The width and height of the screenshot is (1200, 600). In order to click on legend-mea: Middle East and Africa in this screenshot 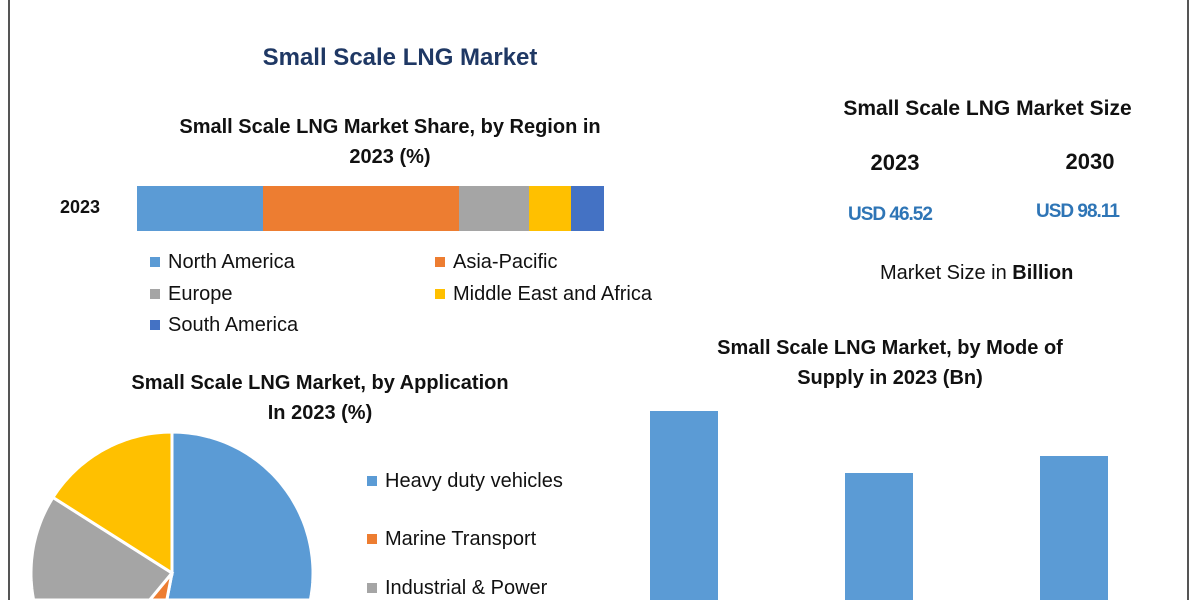, I will do `click(543, 294)`.